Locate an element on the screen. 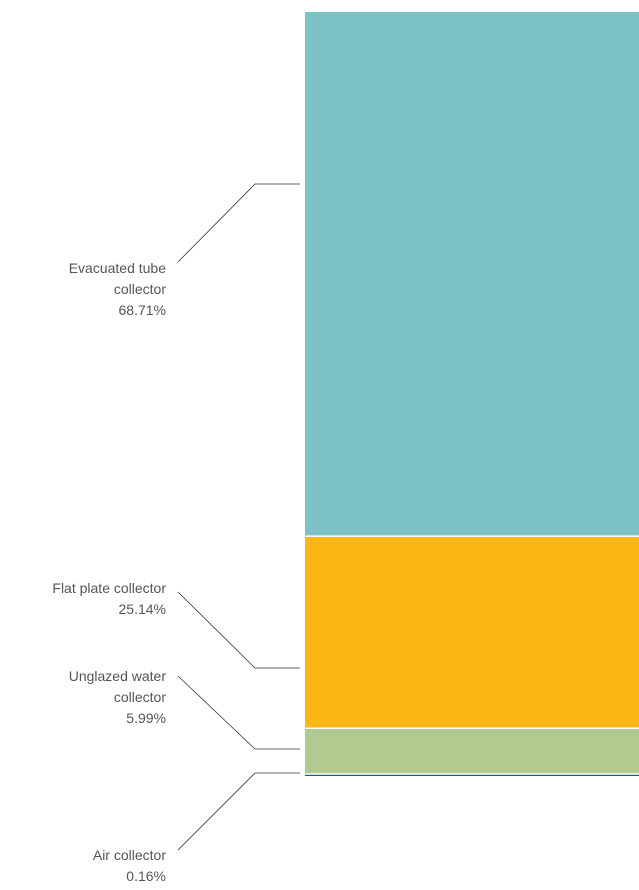 The height and width of the screenshot is (890, 639). segment-label: Unglazed water collector 5.99% is located at coordinates (91, 697).